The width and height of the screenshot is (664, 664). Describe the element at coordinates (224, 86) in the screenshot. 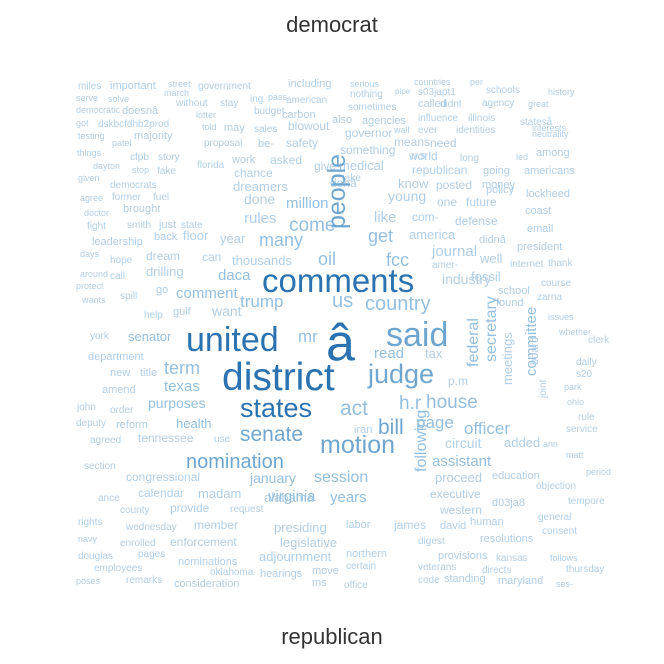

I see `word-3: government` at that location.